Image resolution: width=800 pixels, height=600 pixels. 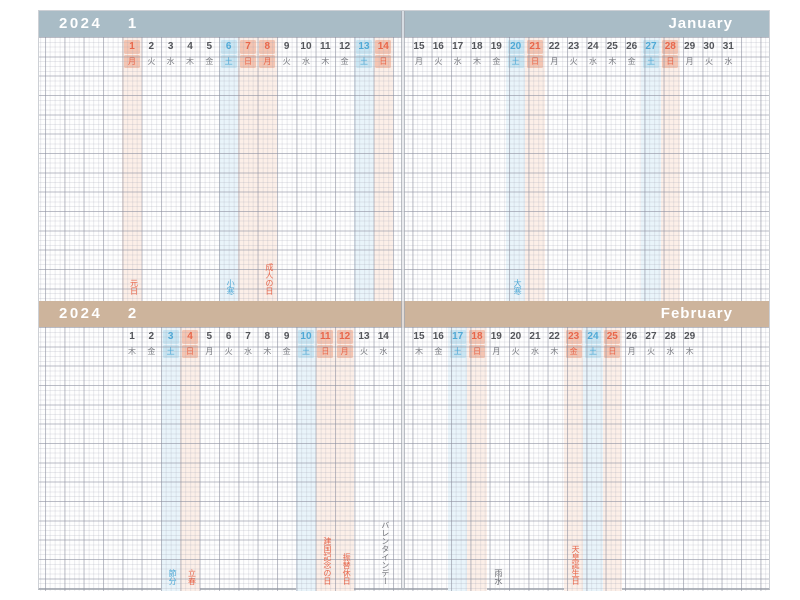 What do you see at coordinates (709, 46) in the screenshot?
I see `date-number: 30` at bounding box center [709, 46].